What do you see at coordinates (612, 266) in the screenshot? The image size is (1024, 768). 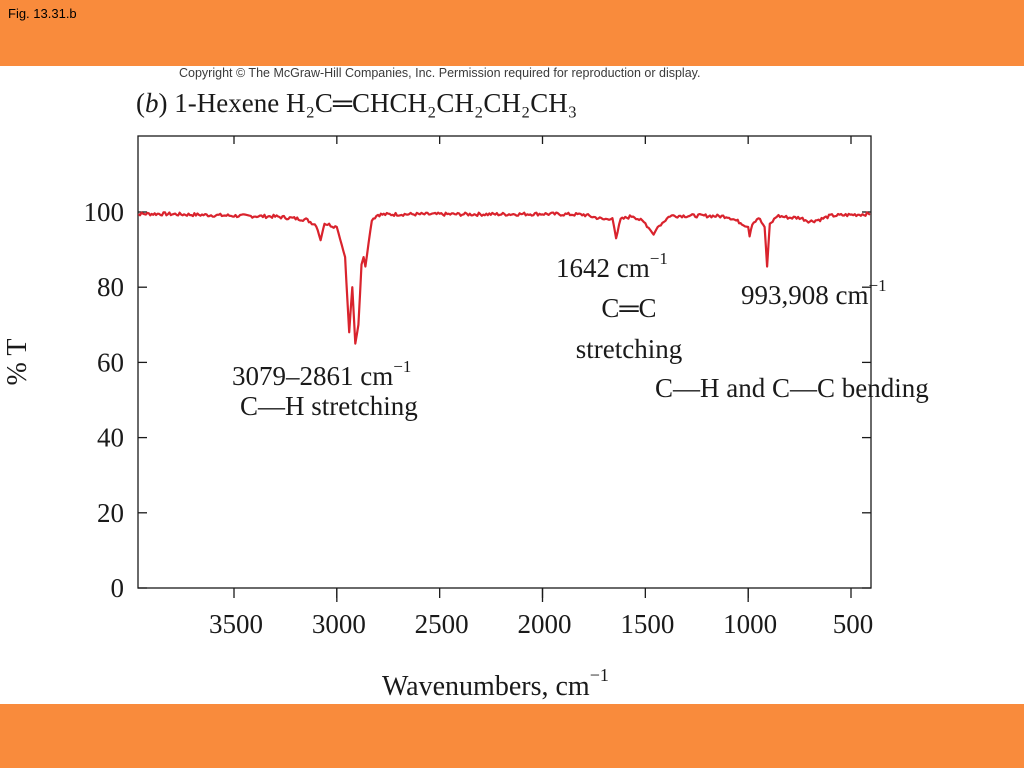 I see `annotation-cc-wavenumber: 1642 cm−1` at bounding box center [612, 266].